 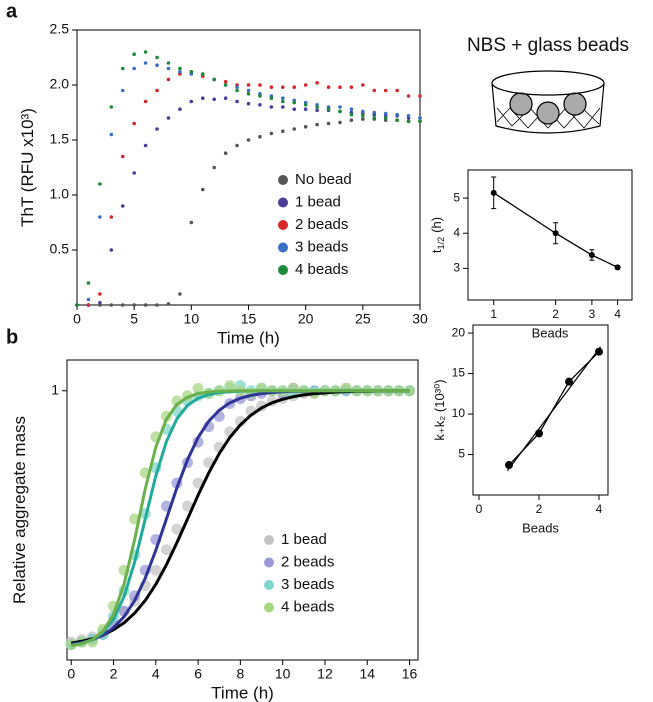 I want to click on y-tick-label: 15, so click(x=459, y=373).